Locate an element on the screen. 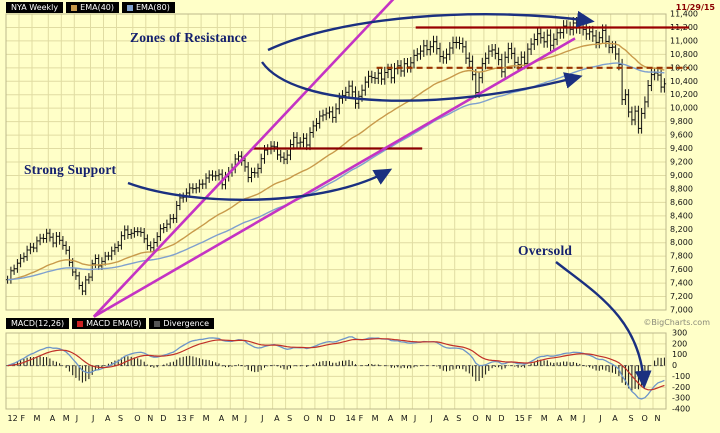  legend-ema40: EMA(40) is located at coordinates (92, 7).